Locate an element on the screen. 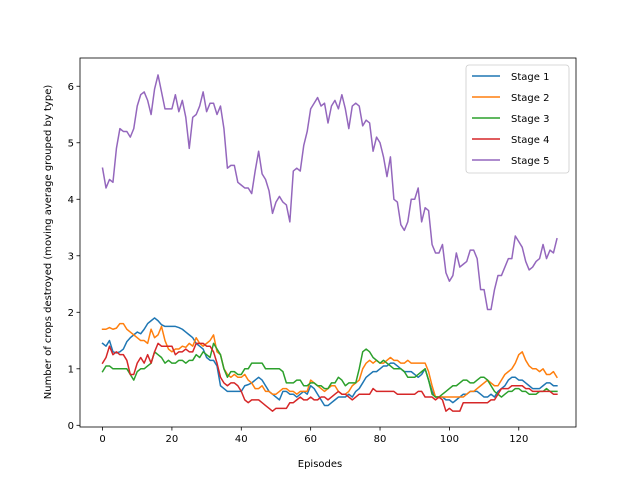 The height and width of the screenshot is (480, 640). x-tick-label: 40 is located at coordinates (241, 439).